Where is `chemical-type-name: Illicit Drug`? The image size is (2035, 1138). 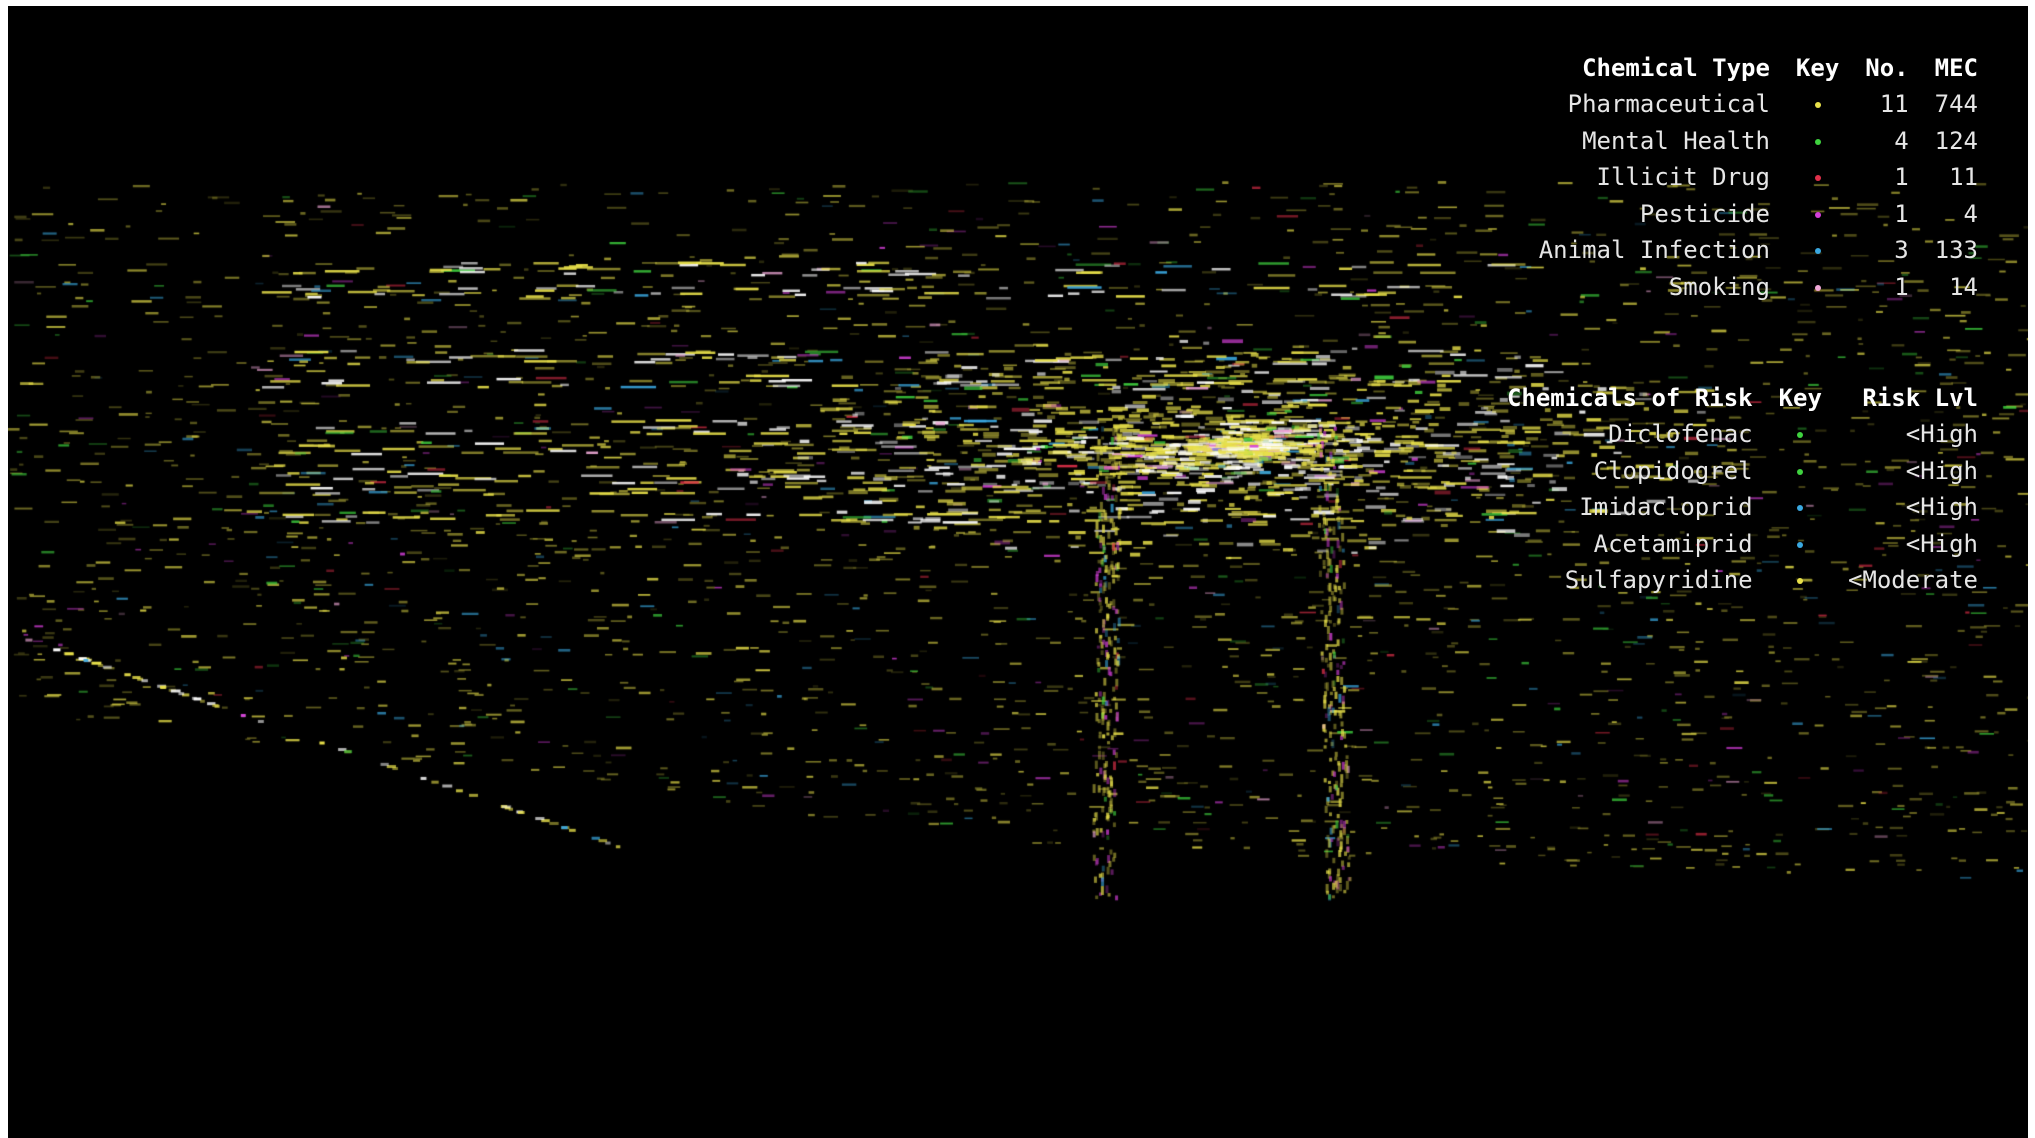
chemical-type-name: Illicit Drug is located at coordinates (1683, 177).